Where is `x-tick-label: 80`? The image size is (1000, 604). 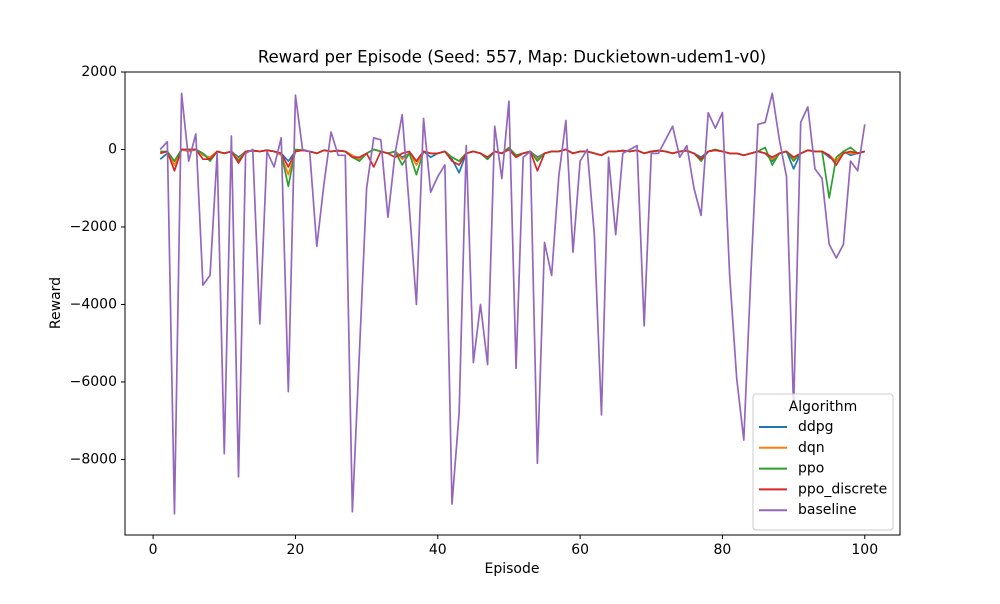 x-tick-label: 80 is located at coordinates (723, 550).